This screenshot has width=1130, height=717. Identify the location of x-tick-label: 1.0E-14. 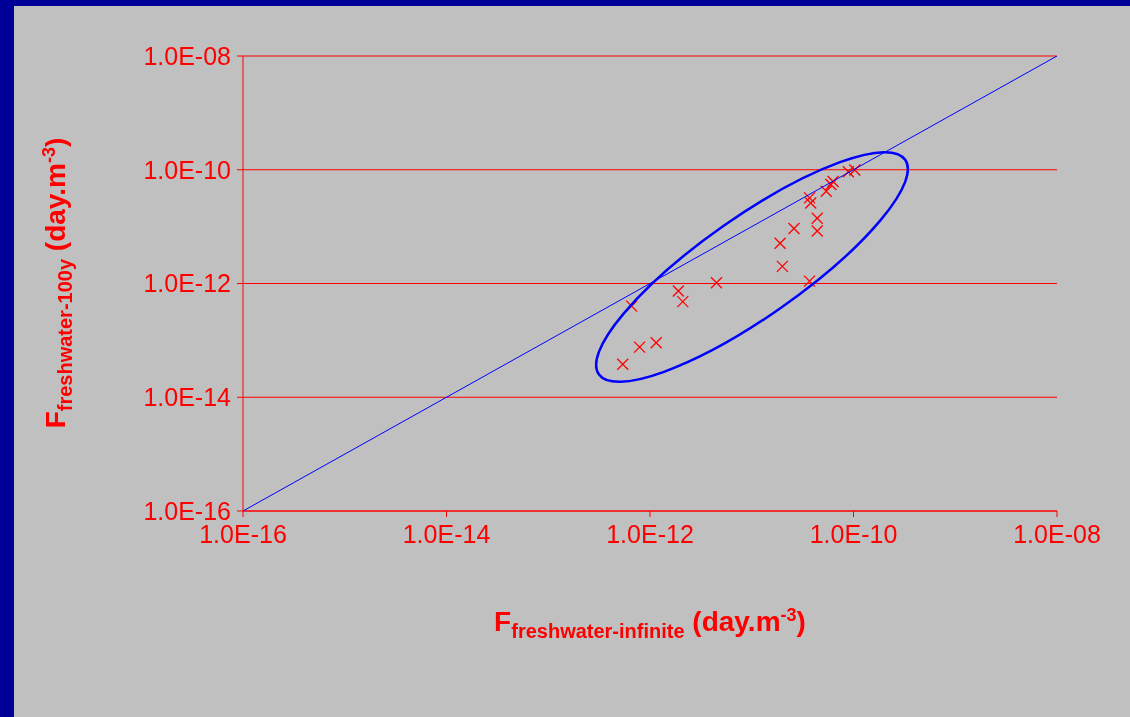
(446, 533).